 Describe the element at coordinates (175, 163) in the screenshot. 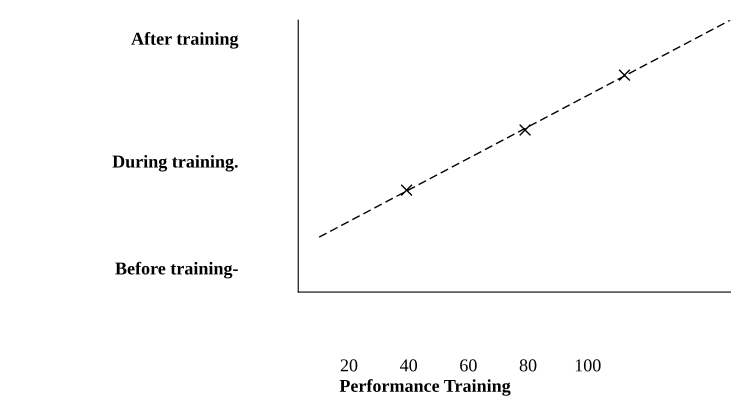

I see `text: During training.` at that location.